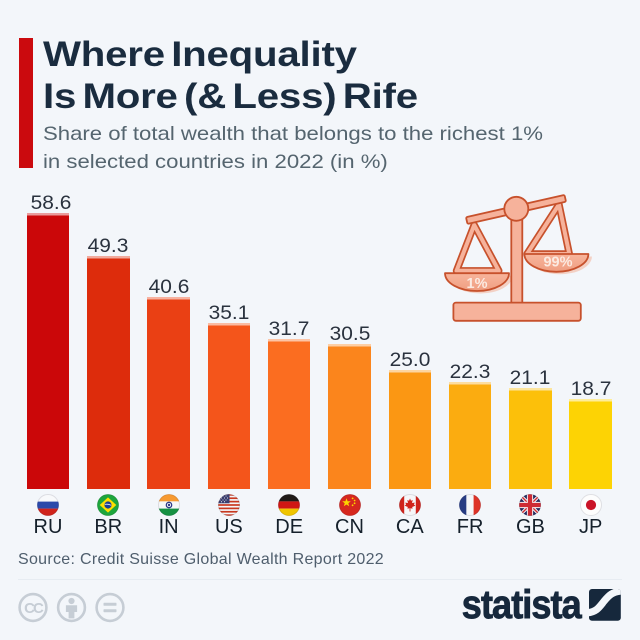 This screenshot has height=640, width=640. I want to click on svg-text: 1%, so click(477, 284).